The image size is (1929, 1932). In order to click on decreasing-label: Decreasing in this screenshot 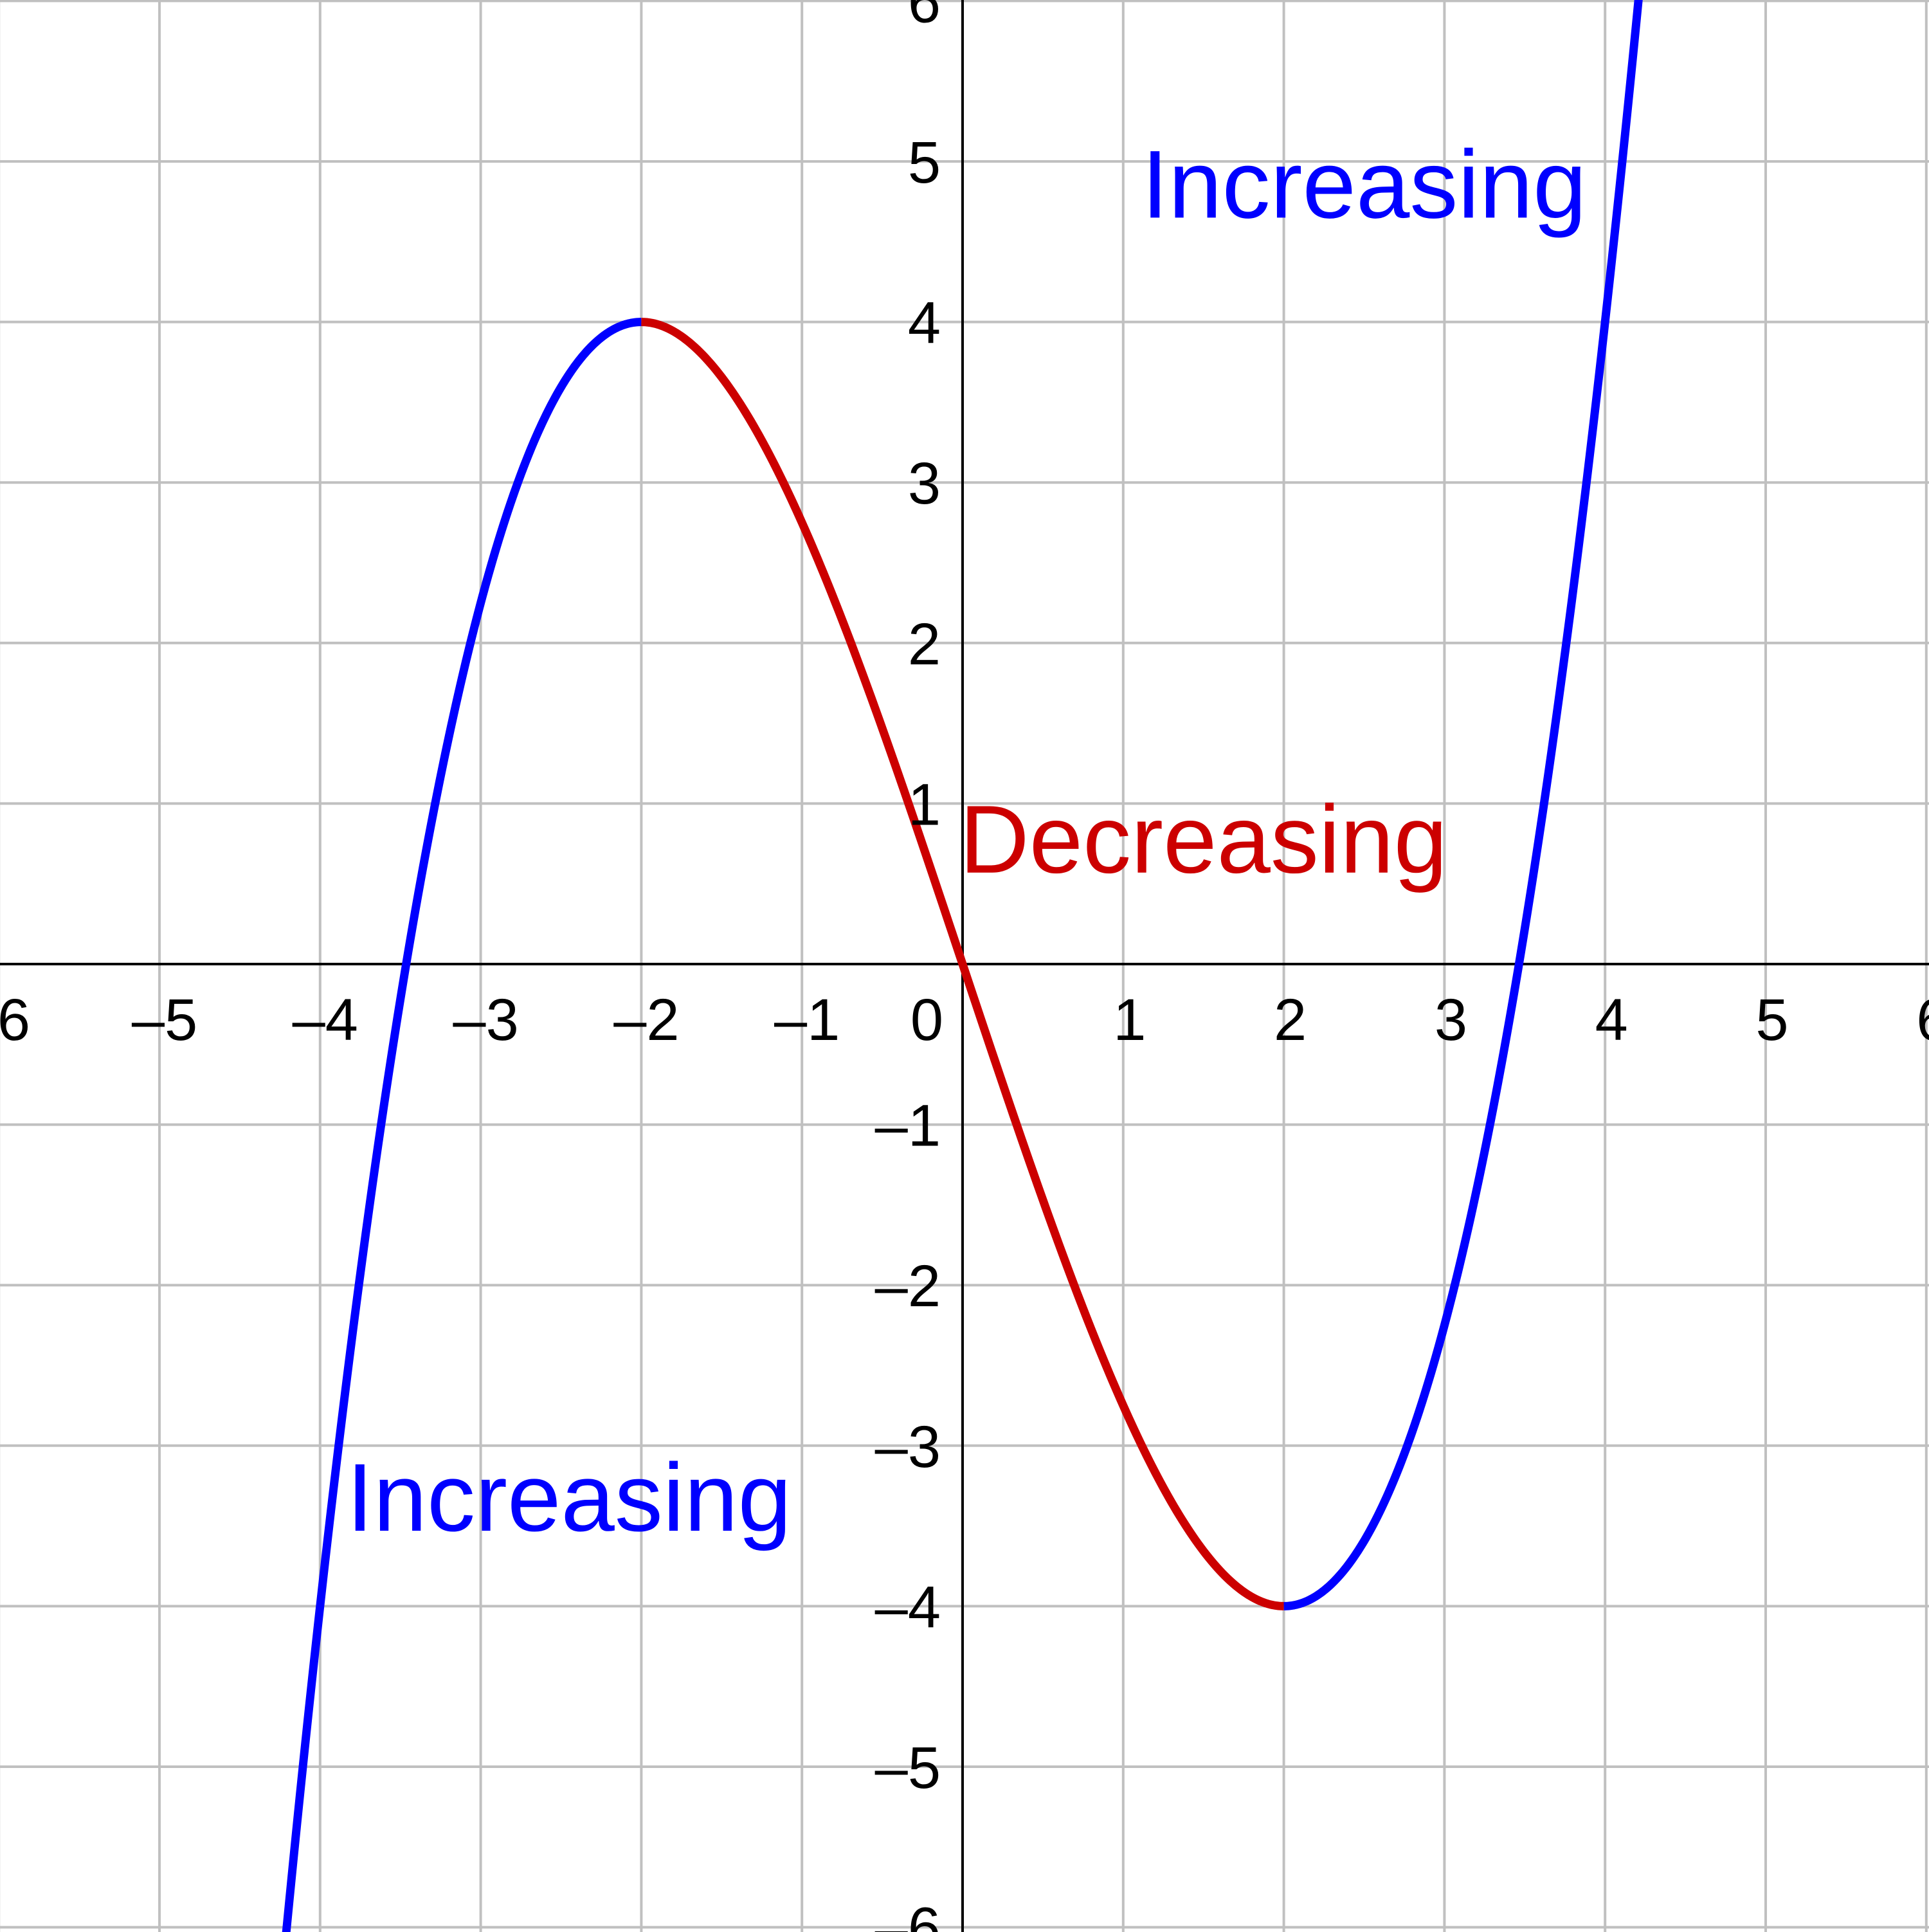, I will do `click(1203, 839)`.